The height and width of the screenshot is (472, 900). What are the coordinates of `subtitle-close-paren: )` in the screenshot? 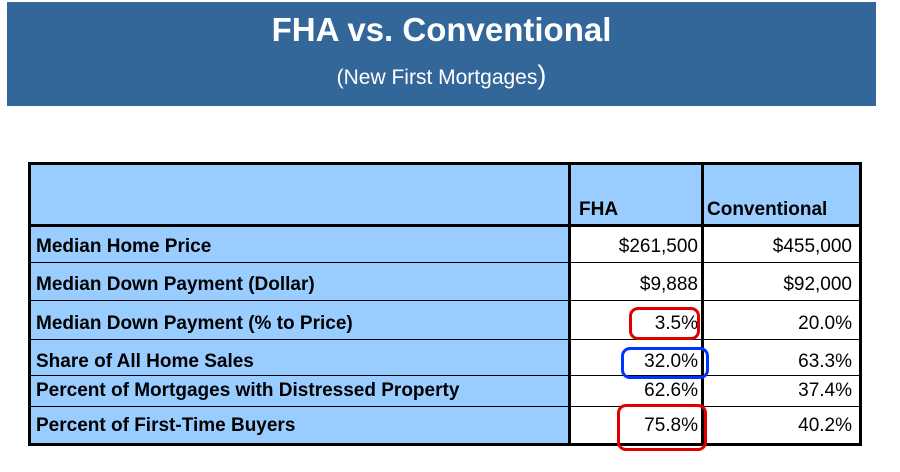 It's located at (542, 75).